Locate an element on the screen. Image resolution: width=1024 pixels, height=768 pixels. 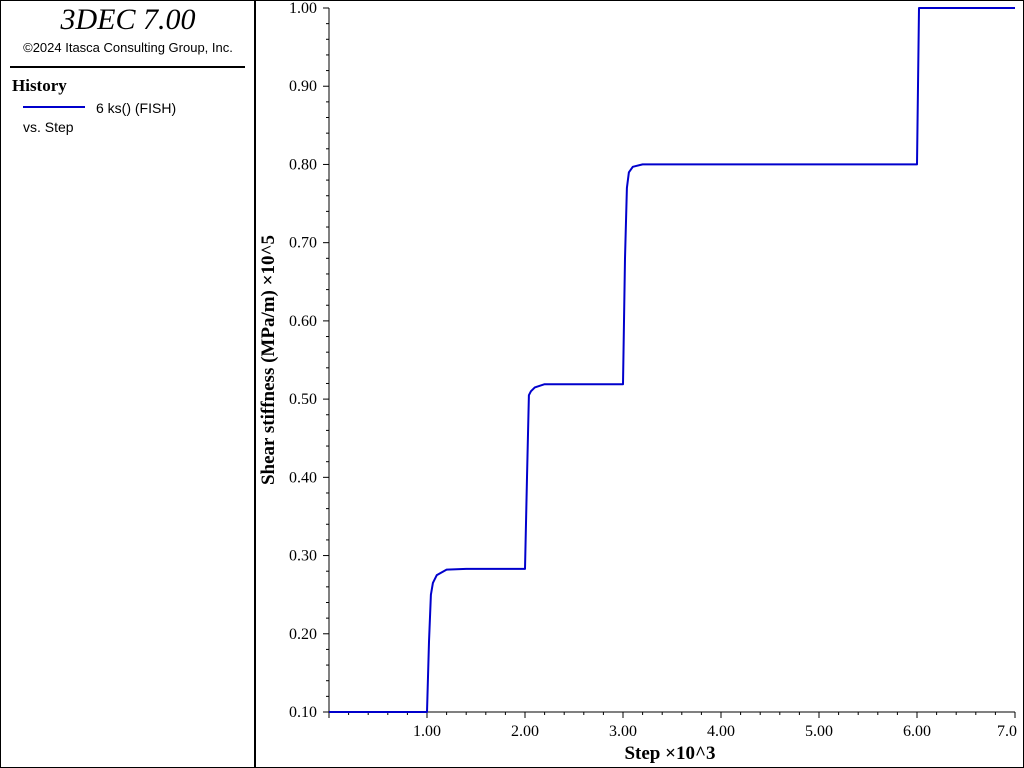
y-tick-label: 0.80 is located at coordinates (303, 164).